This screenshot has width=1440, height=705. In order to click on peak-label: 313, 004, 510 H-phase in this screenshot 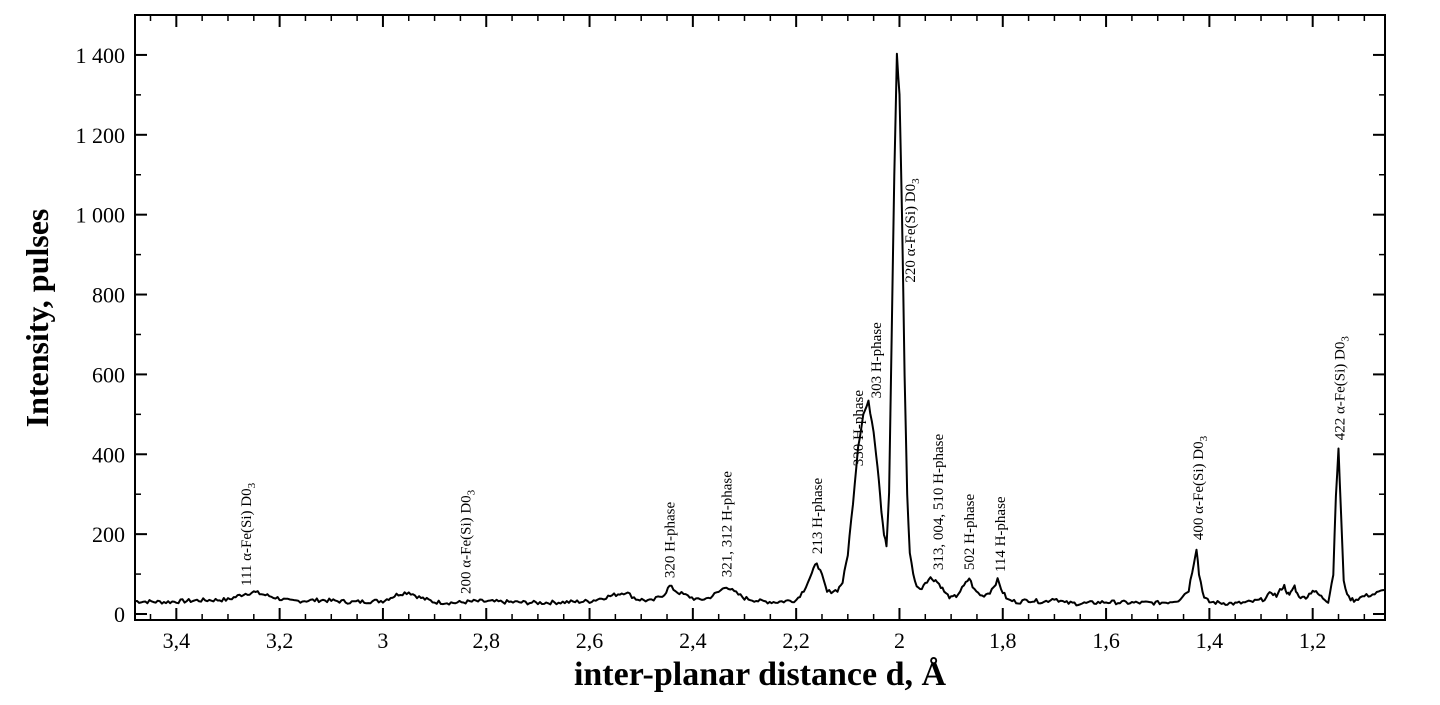, I will do `click(939, 502)`.